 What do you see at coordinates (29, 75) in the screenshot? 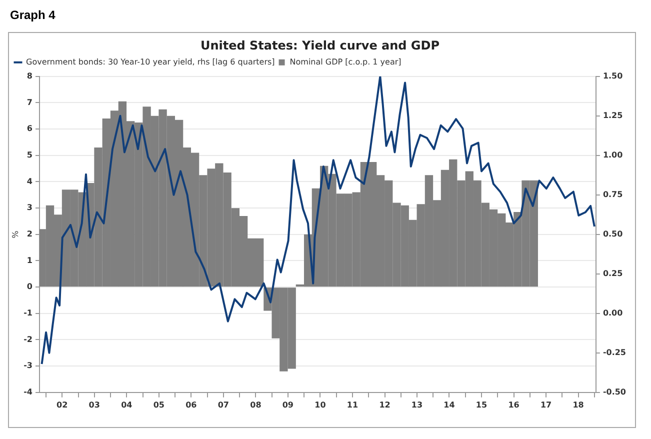
I see `y-tick-label: 8` at bounding box center [29, 75].